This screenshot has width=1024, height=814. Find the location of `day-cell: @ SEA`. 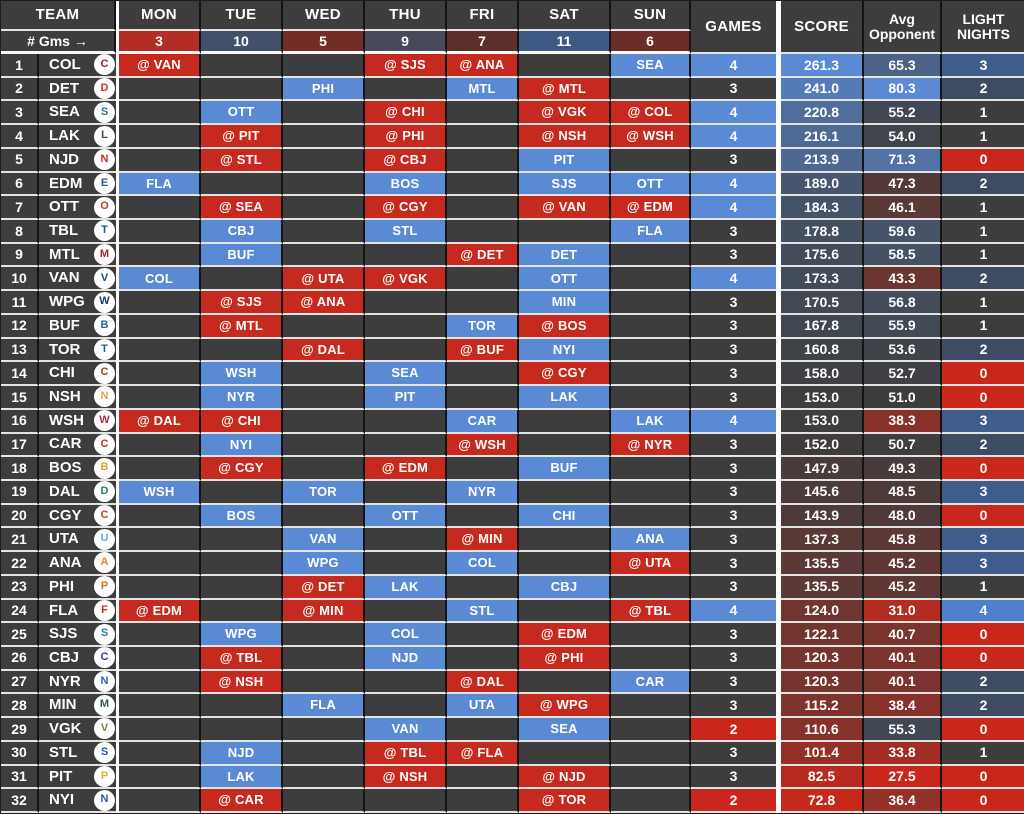

day-cell: @ SEA is located at coordinates (242, 208).